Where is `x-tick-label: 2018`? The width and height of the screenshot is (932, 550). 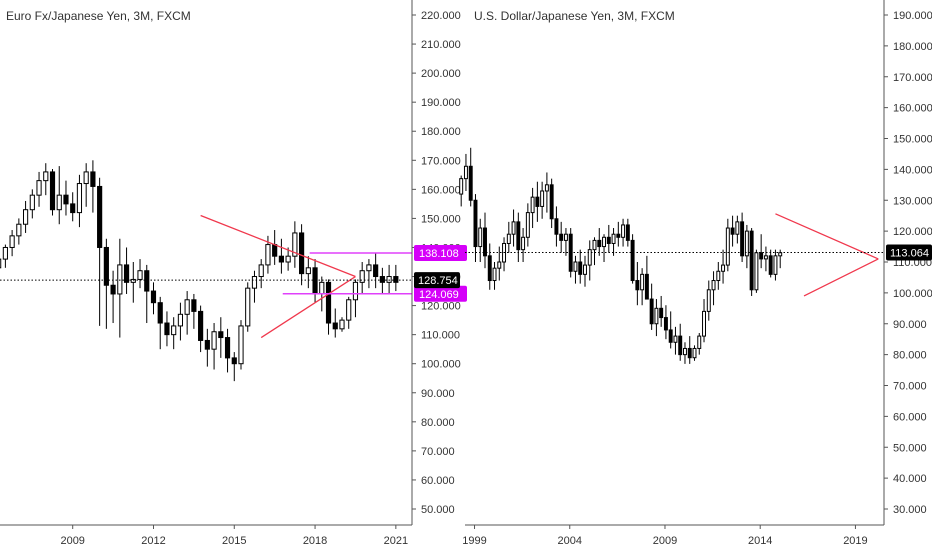 x-tick-label: 2018 is located at coordinates (315, 541).